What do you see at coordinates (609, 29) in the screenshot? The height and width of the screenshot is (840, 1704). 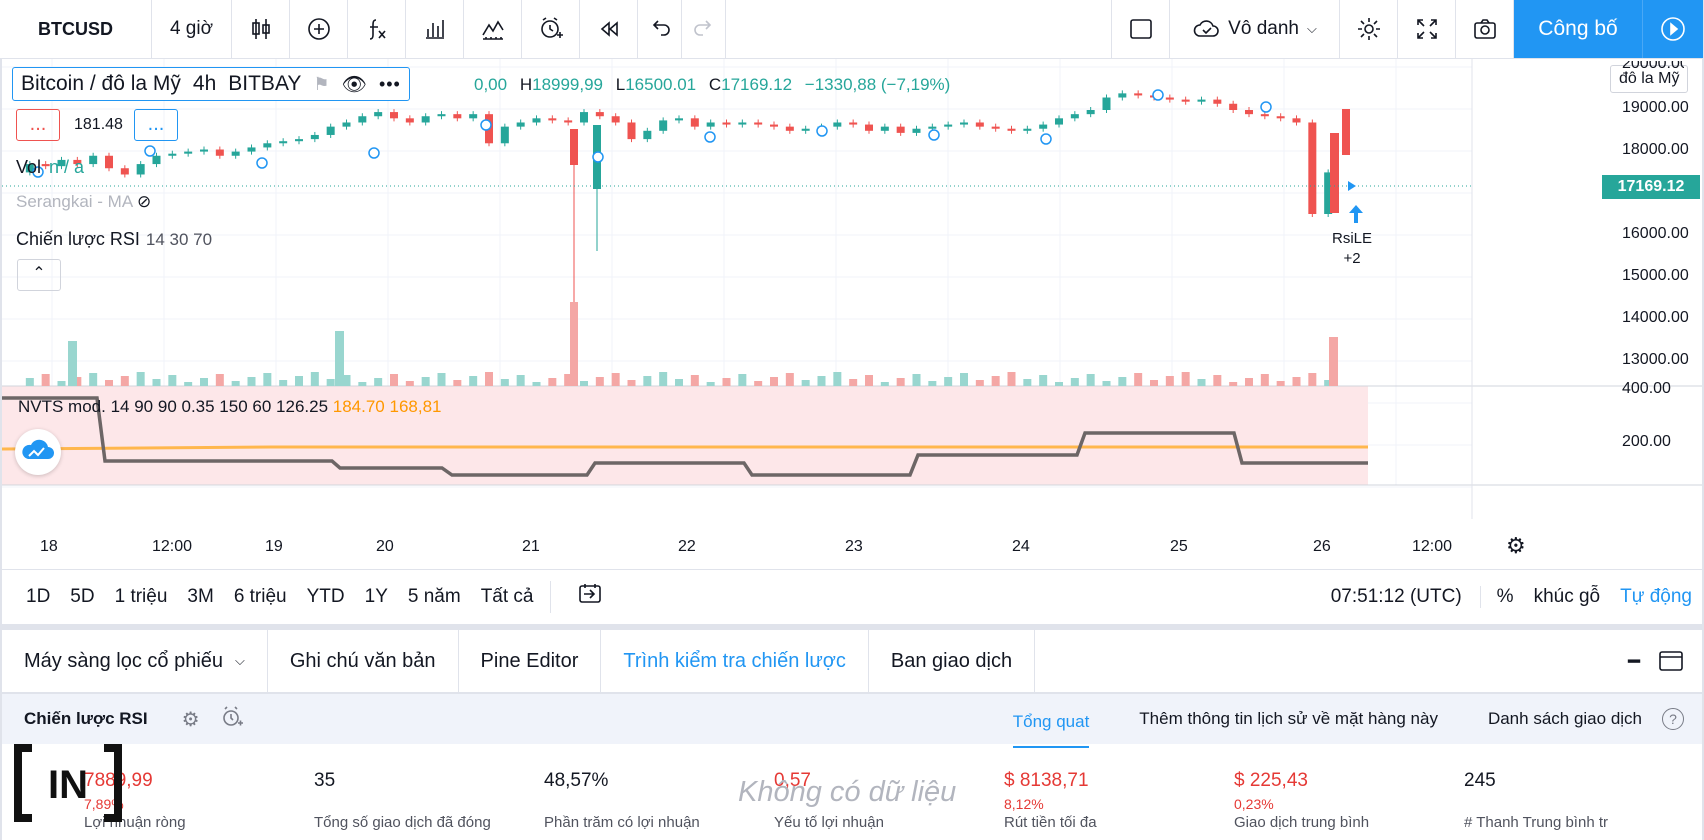 I see `replay-icon` at bounding box center [609, 29].